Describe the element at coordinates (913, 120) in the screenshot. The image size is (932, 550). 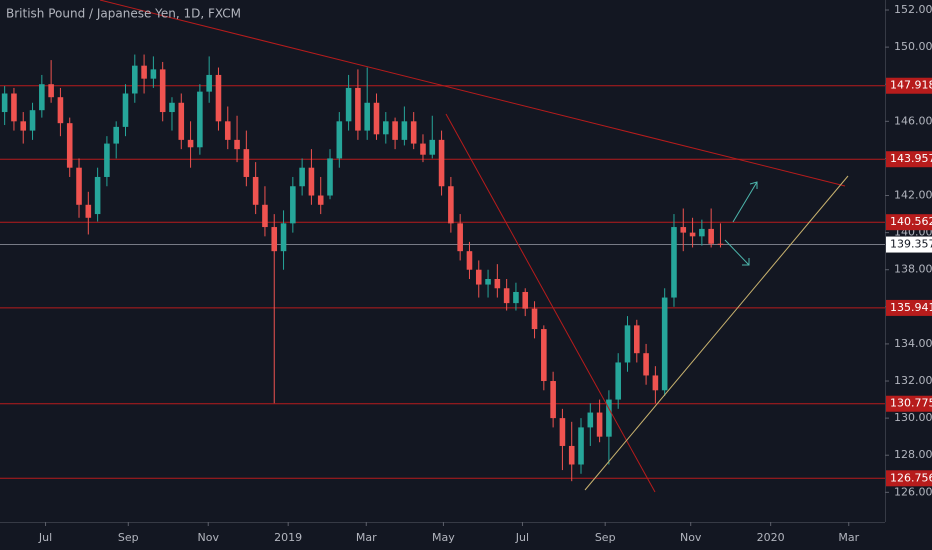
I see `y-tick-label: 146.000` at that location.